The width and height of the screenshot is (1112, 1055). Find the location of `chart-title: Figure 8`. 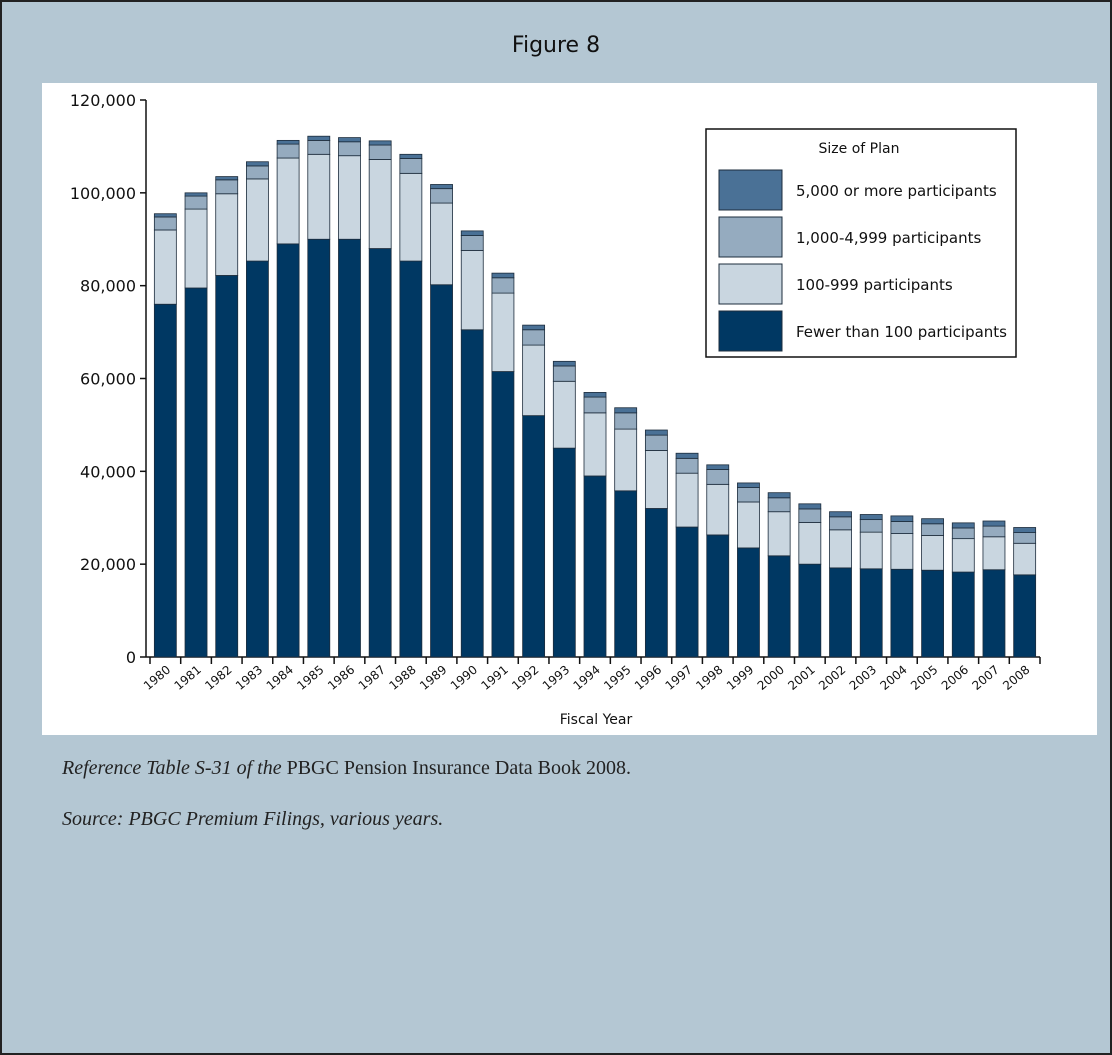

chart-title: Figure 8 is located at coordinates (556, 45).